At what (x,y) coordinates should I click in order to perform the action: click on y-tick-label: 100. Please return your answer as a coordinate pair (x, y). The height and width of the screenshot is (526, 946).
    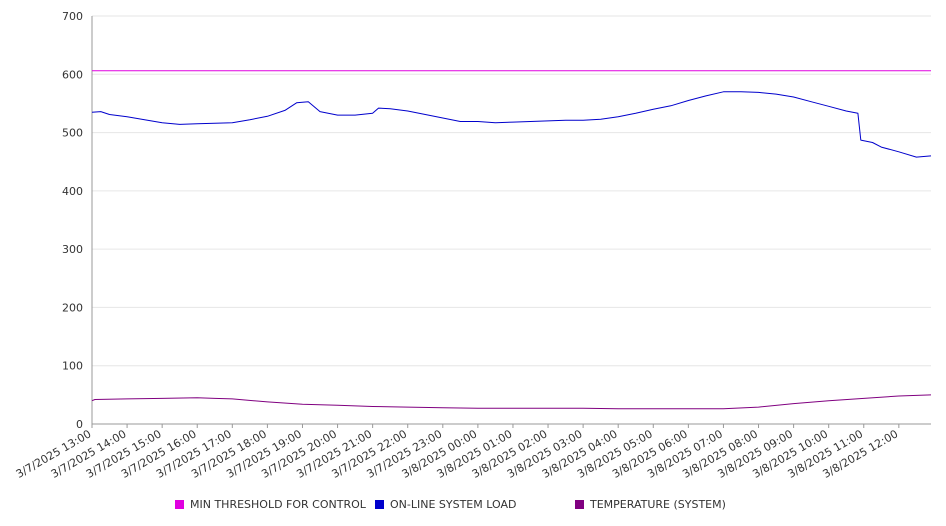
    Looking at the image, I should click on (72, 366).